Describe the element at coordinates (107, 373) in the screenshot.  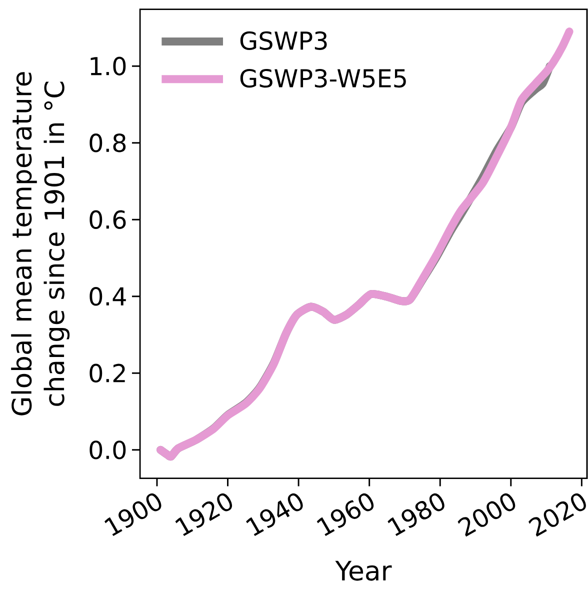
I see `y-tick-label: 0.2` at that location.